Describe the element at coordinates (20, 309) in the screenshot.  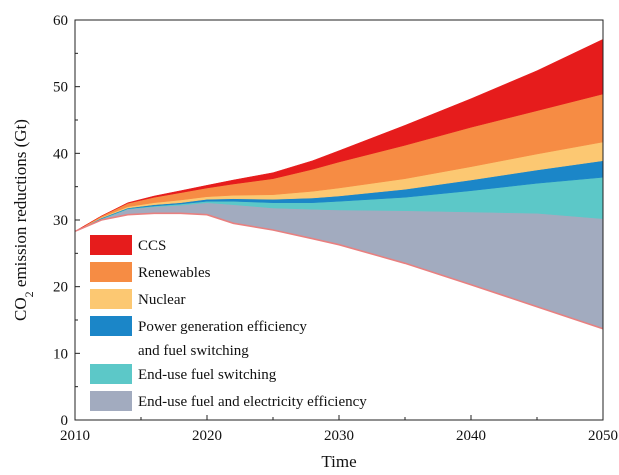
I see `y-axis-title-main: CO` at that location.